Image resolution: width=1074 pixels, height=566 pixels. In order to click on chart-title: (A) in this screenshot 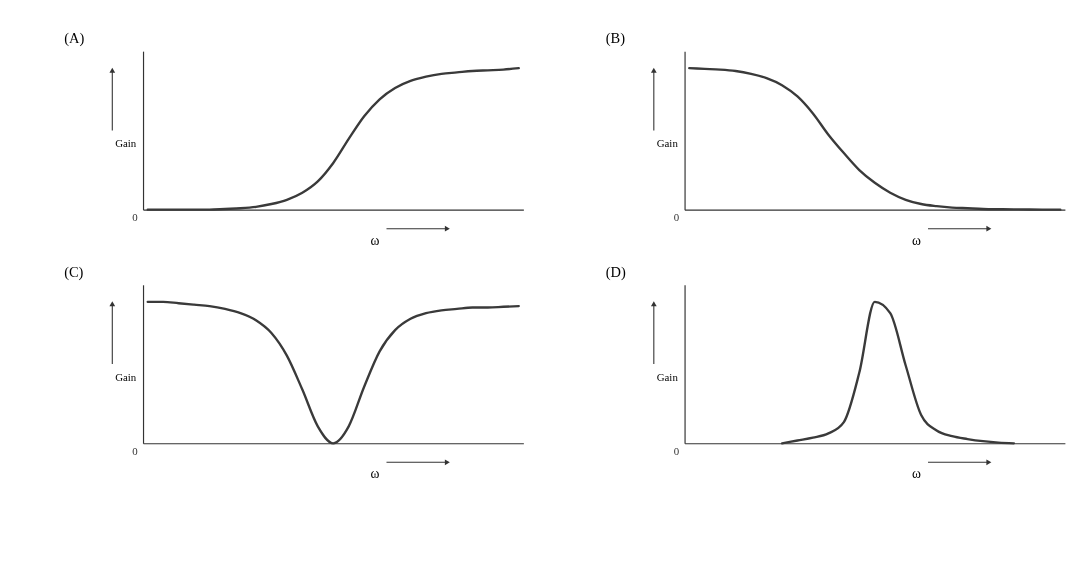, I will do `click(74, 39)`.